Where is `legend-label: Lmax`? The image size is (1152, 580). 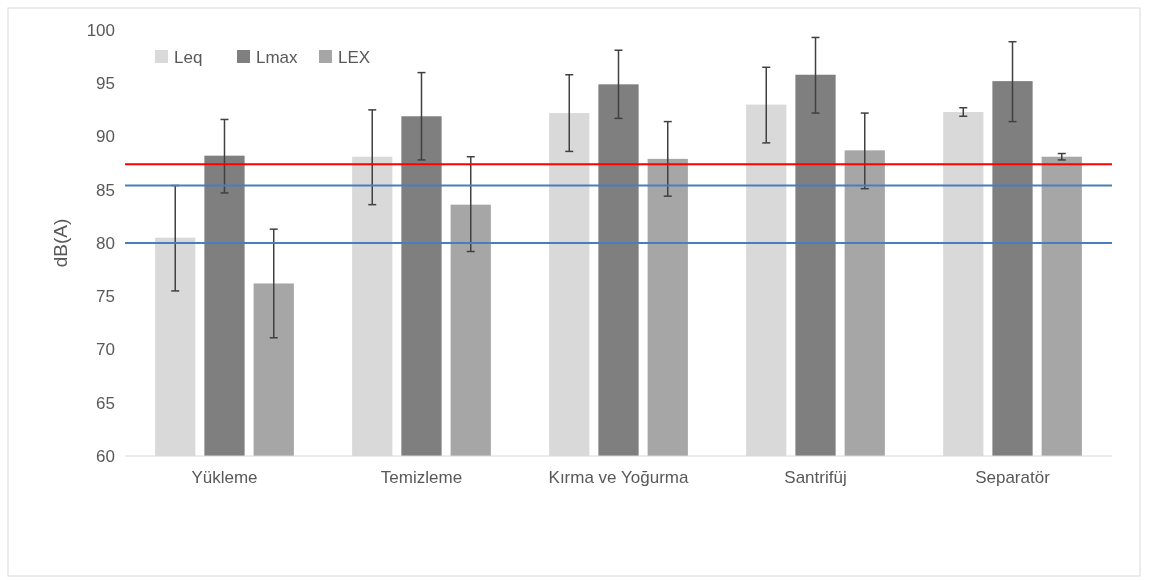 legend-label: Lmax is located at coordinates (277, 57).